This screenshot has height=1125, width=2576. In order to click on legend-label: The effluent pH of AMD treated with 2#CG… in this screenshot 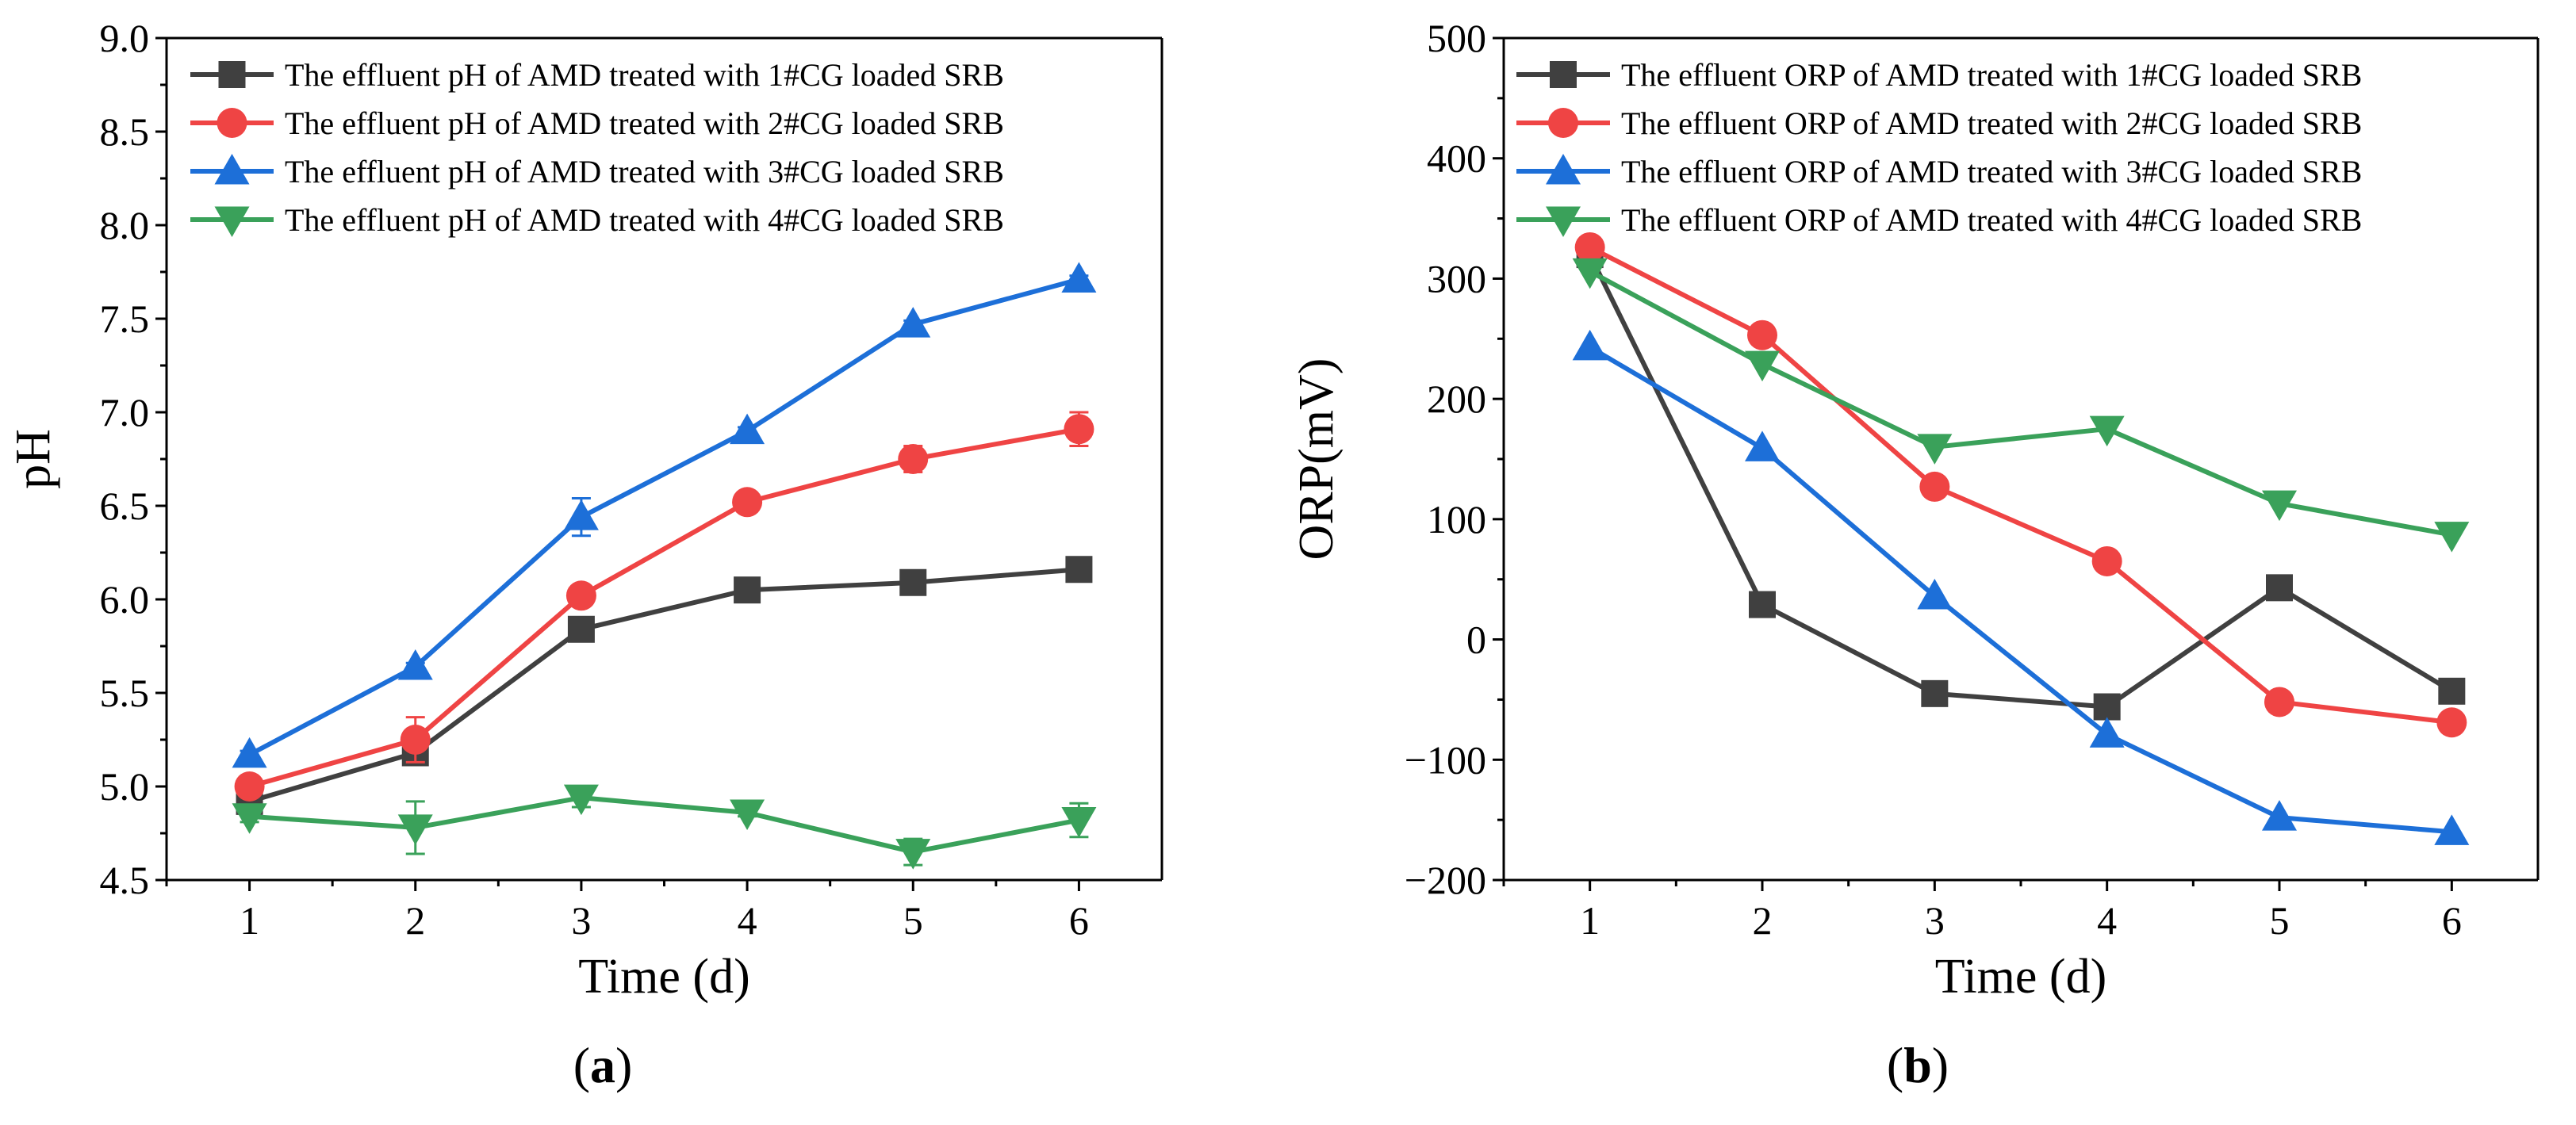, I will do `click(645, 123)`.